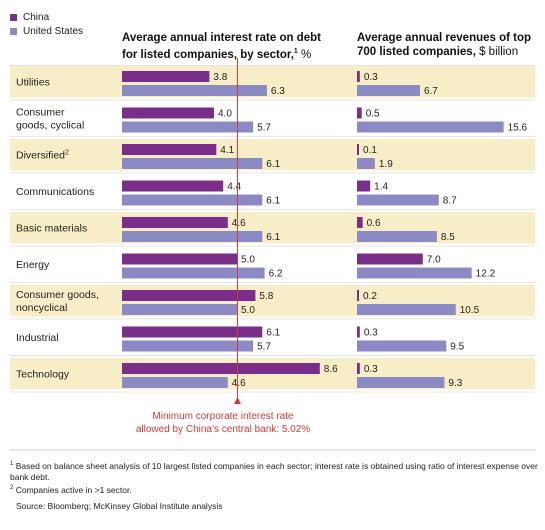 The image size is (545, 530). What do you see at coordinates (33, 82) in the screenshot?
I see `category-label: Utilities` at bounding box center [33, 82].